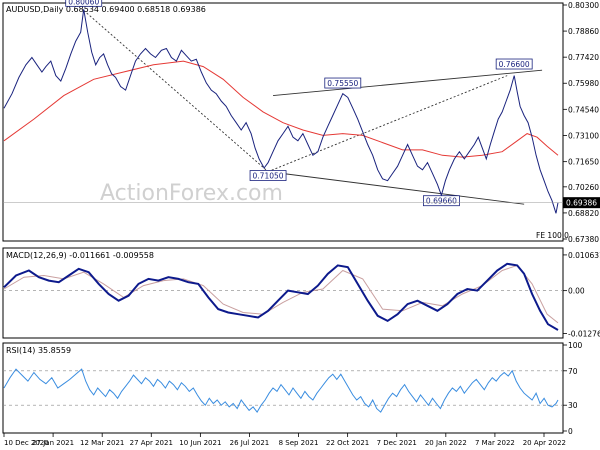 Image resolution: width=600 pixels, height=450 pixels. What do you see at coordinates (575, 345) in the screenshot?
I see `rsi-y-tick-label: 100` at bounding box center [575, 345].